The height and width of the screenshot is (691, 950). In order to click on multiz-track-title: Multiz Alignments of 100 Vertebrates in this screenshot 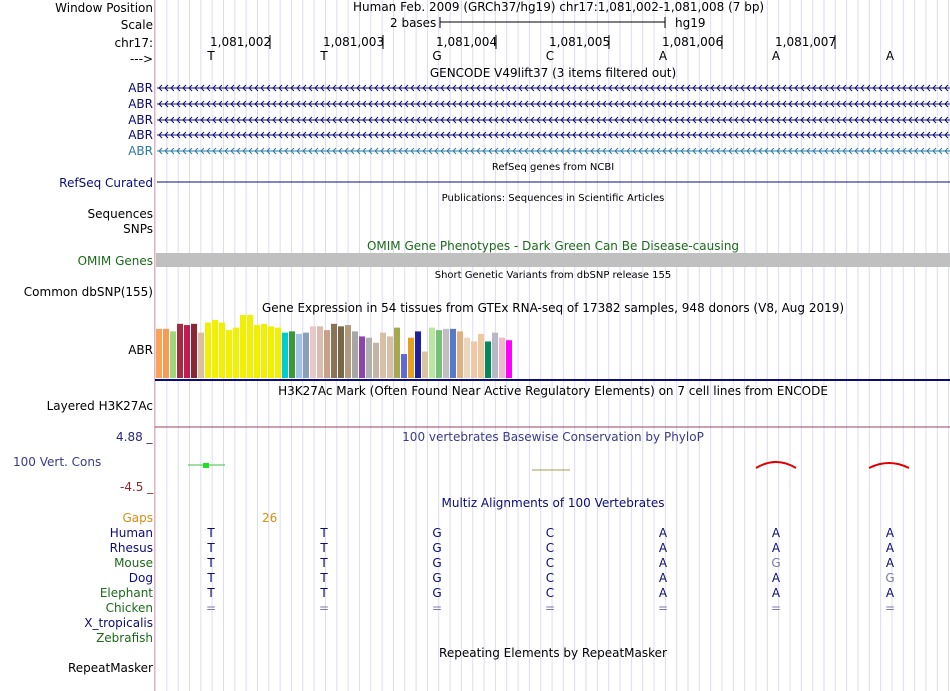, I will do `click(553, 503)`.